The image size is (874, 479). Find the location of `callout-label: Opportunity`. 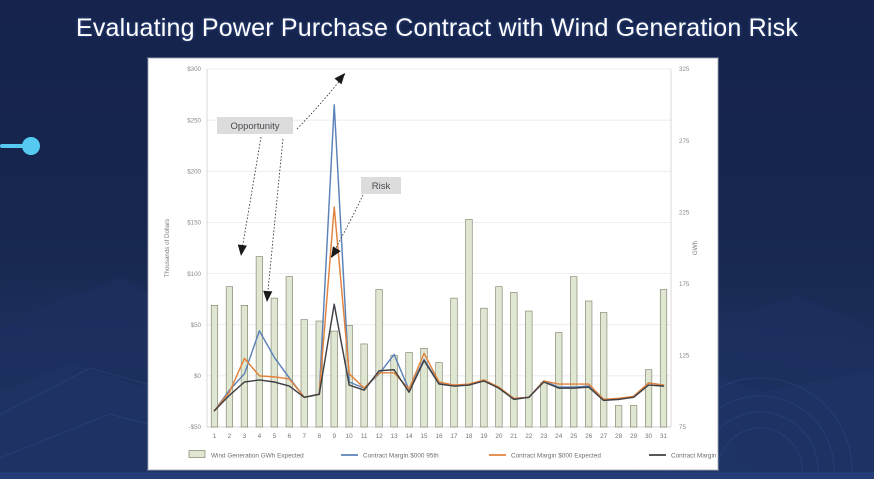

callout-label: Opportunity is located at coordinates (254, 126).